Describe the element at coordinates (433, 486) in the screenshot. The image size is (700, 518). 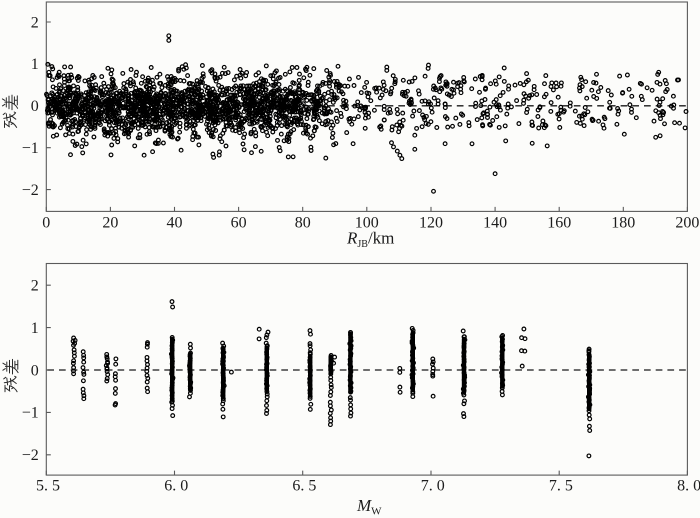
I see `svg-text: 7. 0` at that location.